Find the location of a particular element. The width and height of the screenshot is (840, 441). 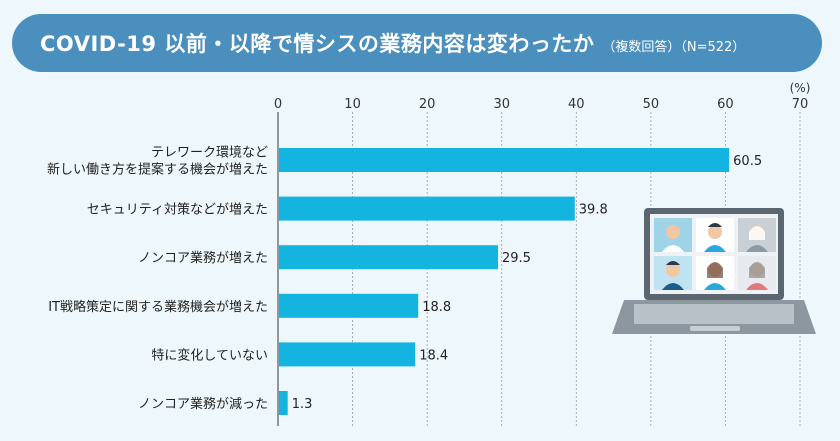

x-tick-label: 30 is located at coordinates (501, 104).